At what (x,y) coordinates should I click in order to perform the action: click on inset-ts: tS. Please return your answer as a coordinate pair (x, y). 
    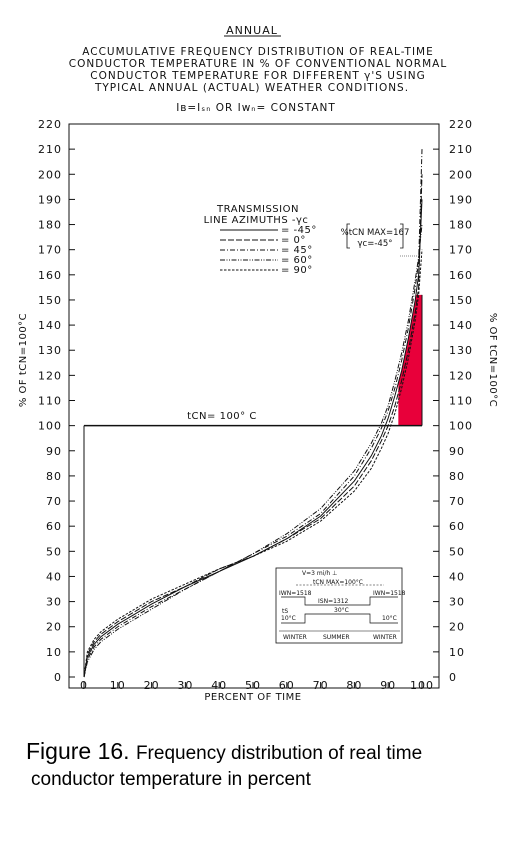
    Looking at the image, I should click on (285, 611).